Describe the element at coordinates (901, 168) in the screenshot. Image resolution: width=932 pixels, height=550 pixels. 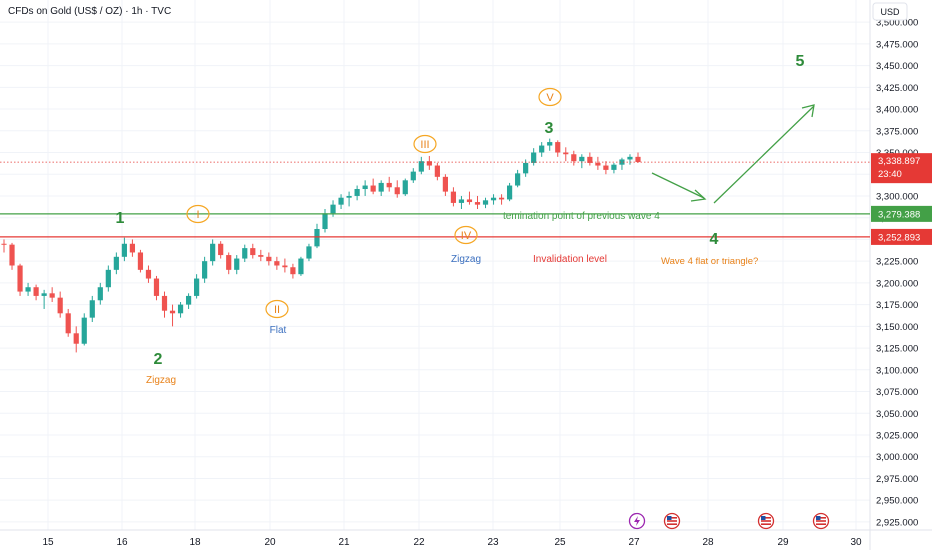
I see `current-price-badge` at that location.